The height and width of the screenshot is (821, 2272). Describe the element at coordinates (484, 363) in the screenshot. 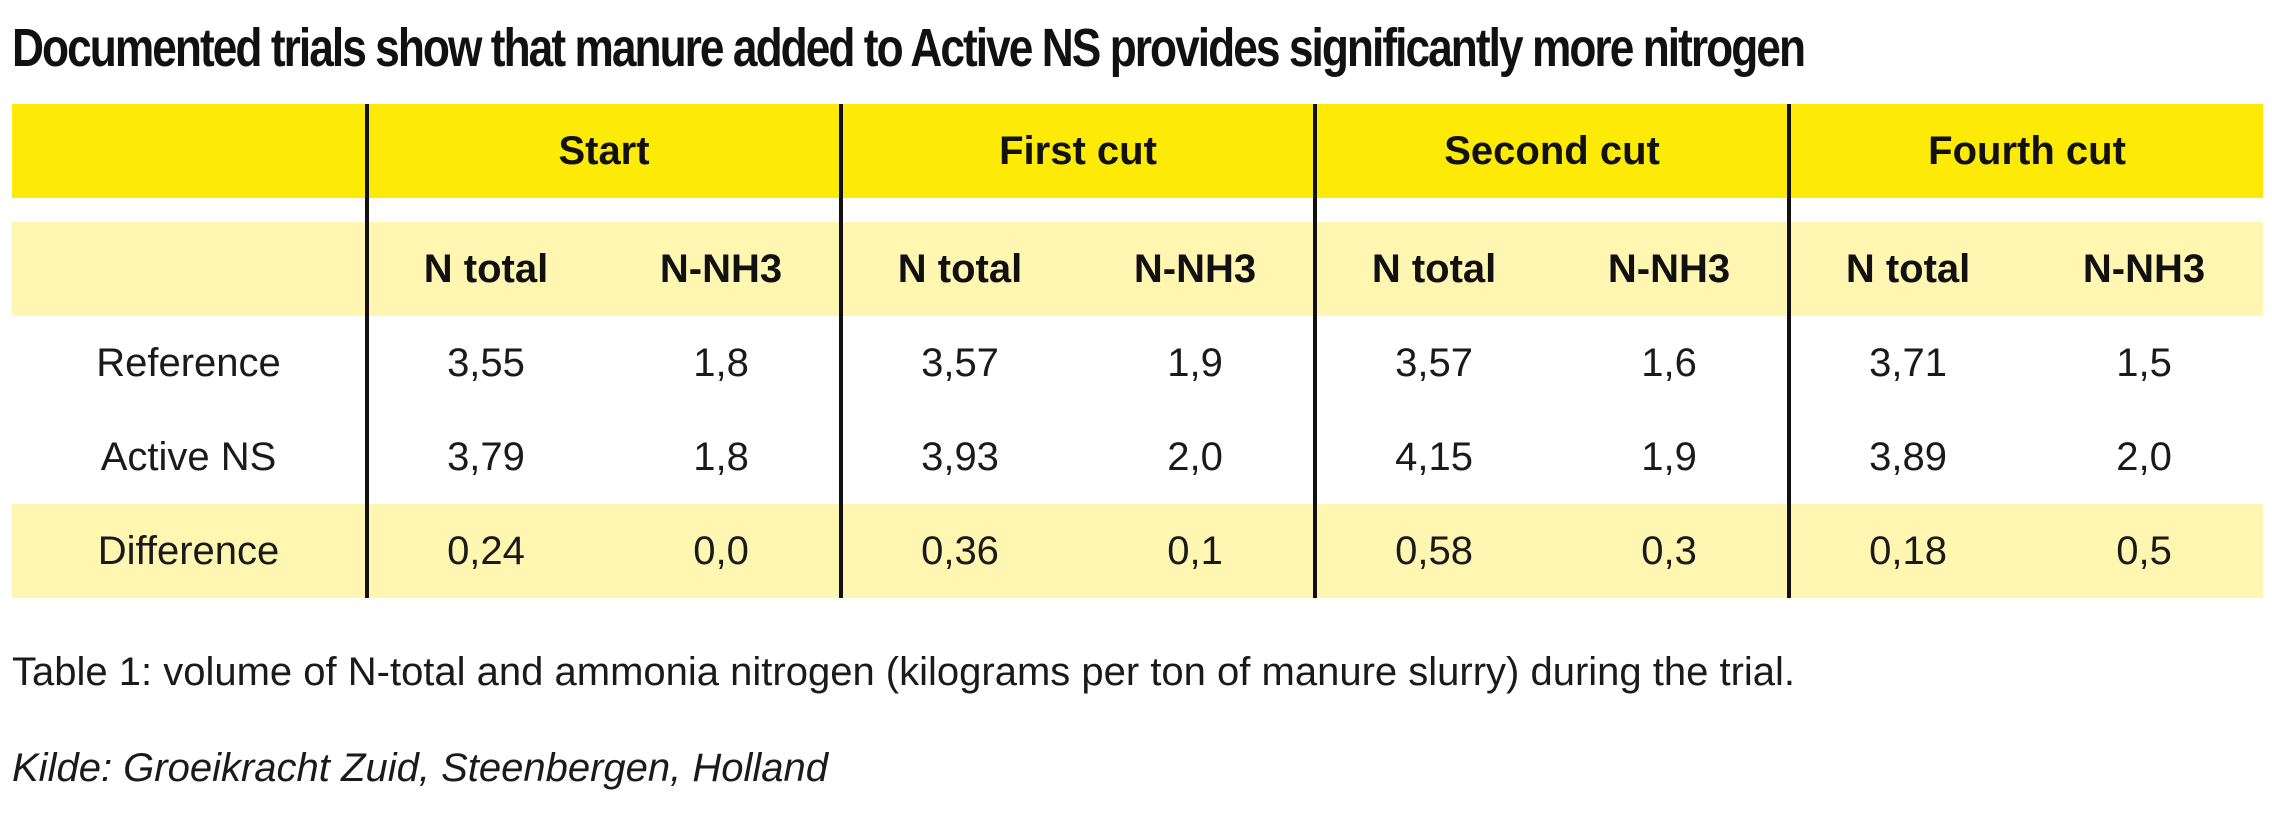

I see `table-cell: 3,55` at that location.